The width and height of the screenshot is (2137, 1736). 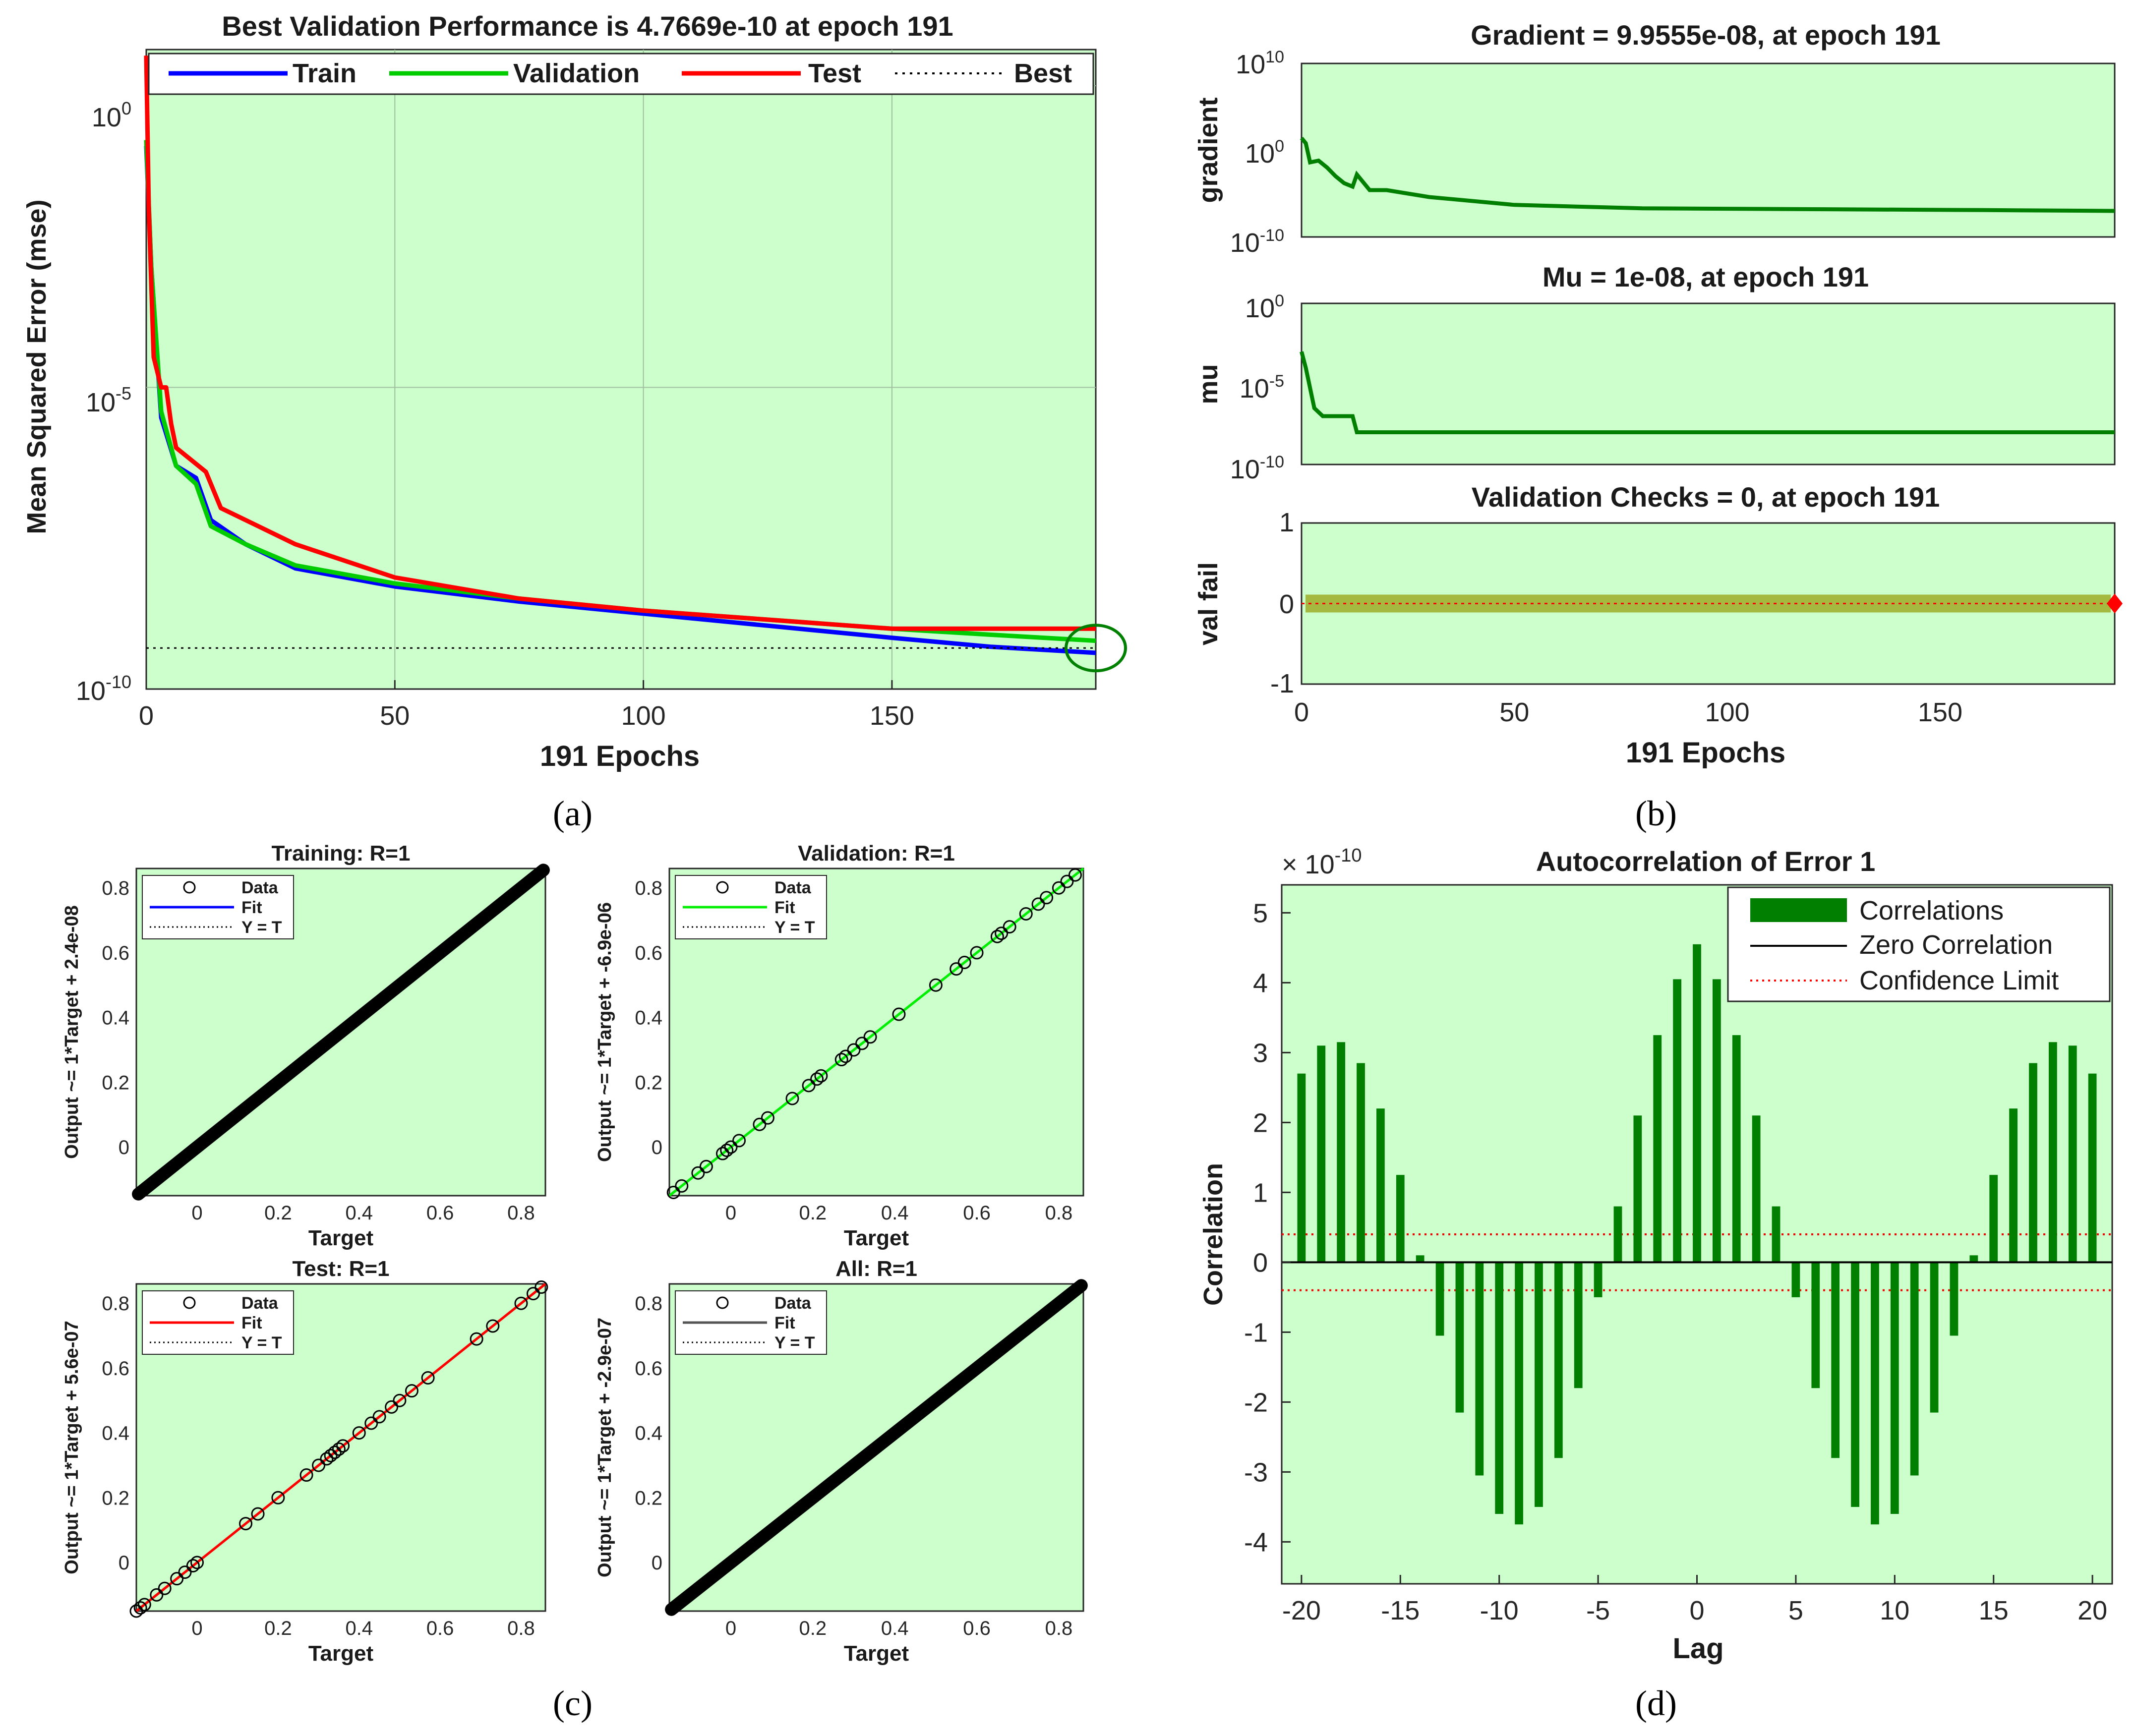 What do you see at coordinates (1322, 862) in the screenshot?
I see `autocorr-scale-label: × 10⁻¹⁰` at bounding box center [1322, 862].